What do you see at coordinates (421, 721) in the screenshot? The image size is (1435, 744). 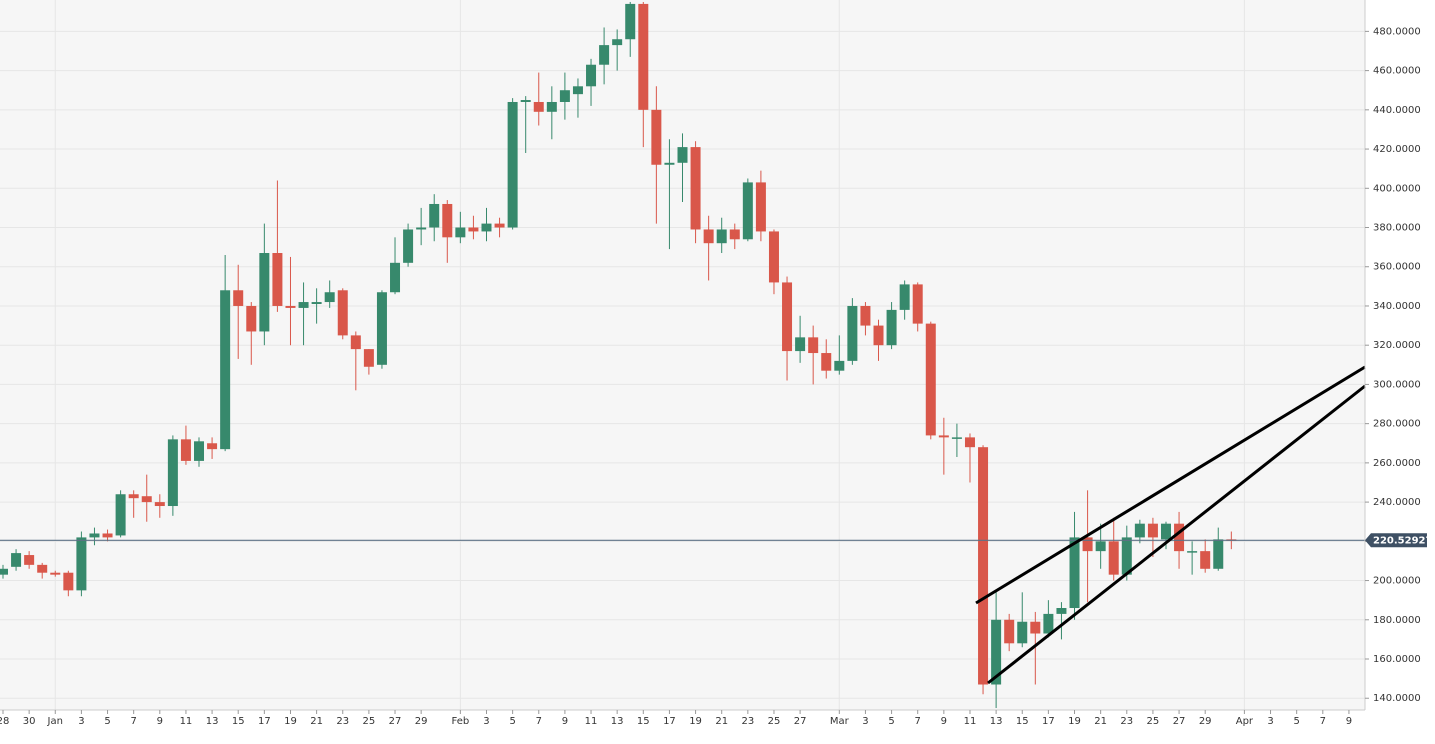 I see `x-tick-label: 29` at bounding box center [421, 721].